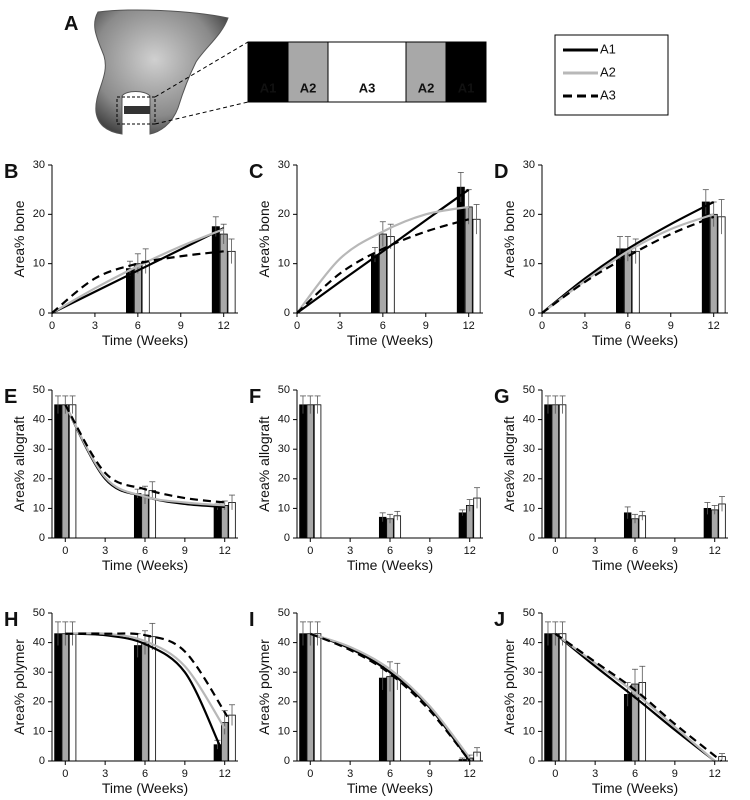 The image size is (750, 800). Describe the element at coordinates (367, 87) in the screenshot. I see `segment-label: A3` at that location.